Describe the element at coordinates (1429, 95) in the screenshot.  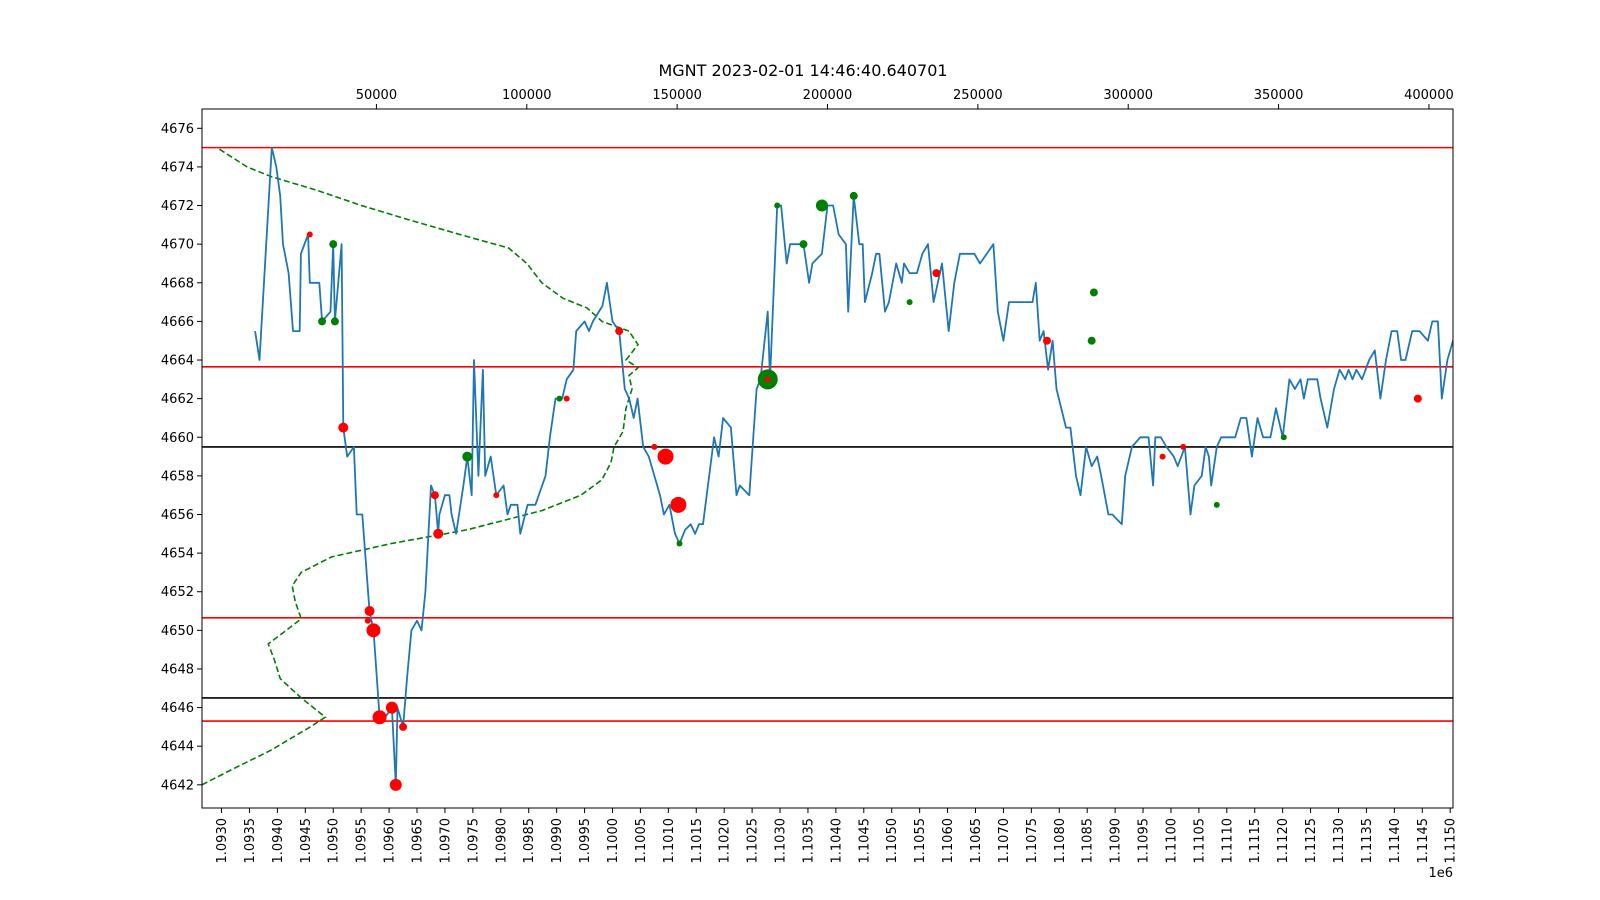
I see `top-tick-label-7: 400000` at that location.